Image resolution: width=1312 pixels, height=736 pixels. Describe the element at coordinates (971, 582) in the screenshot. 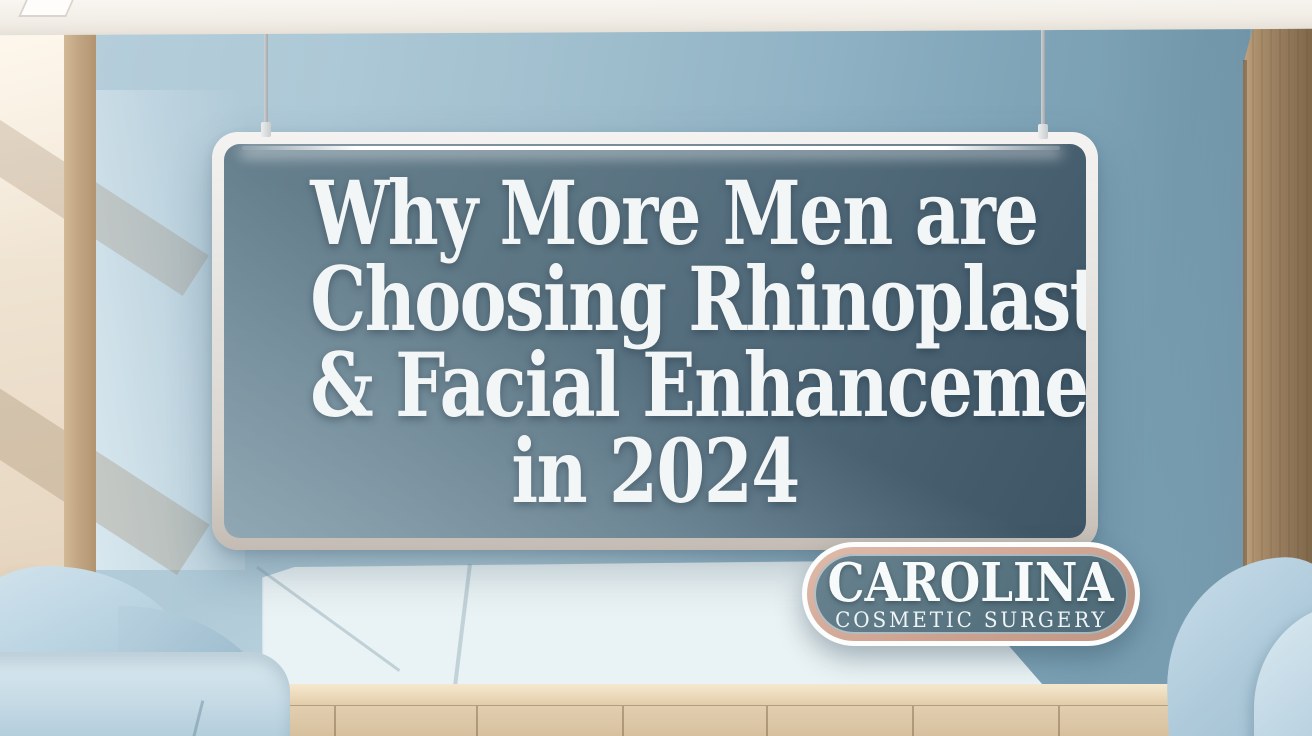

I see `logo-brand-text: CAROLINA` at that location.